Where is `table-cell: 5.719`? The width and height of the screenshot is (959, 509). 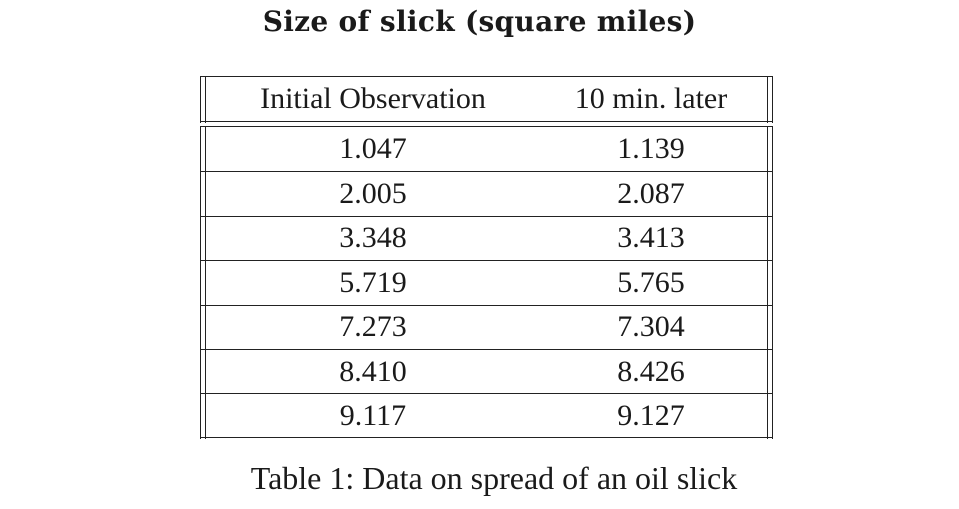 table-cell: 5.719 is located at coordinates (373, 282).